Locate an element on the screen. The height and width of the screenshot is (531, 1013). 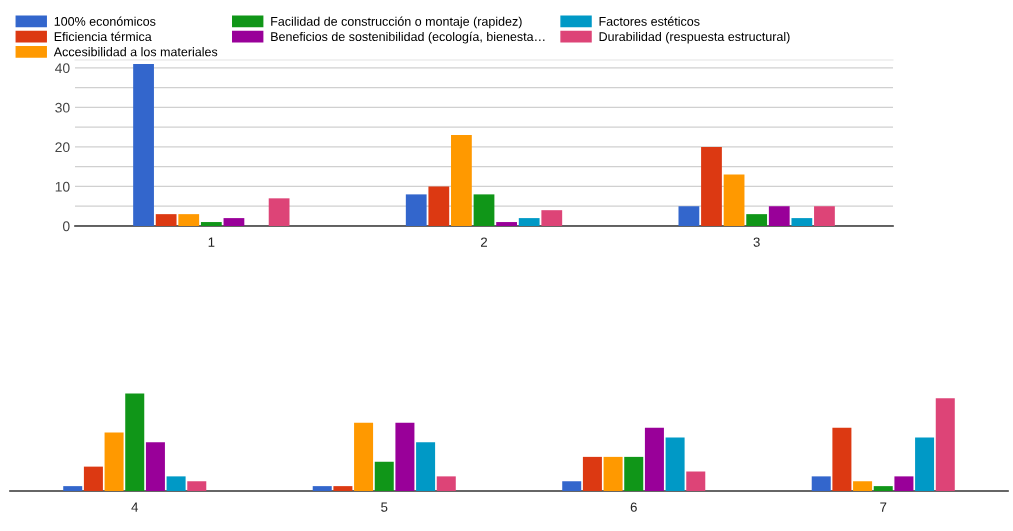
legend-label: Factores estéticos is located at coordinates (649, 21).